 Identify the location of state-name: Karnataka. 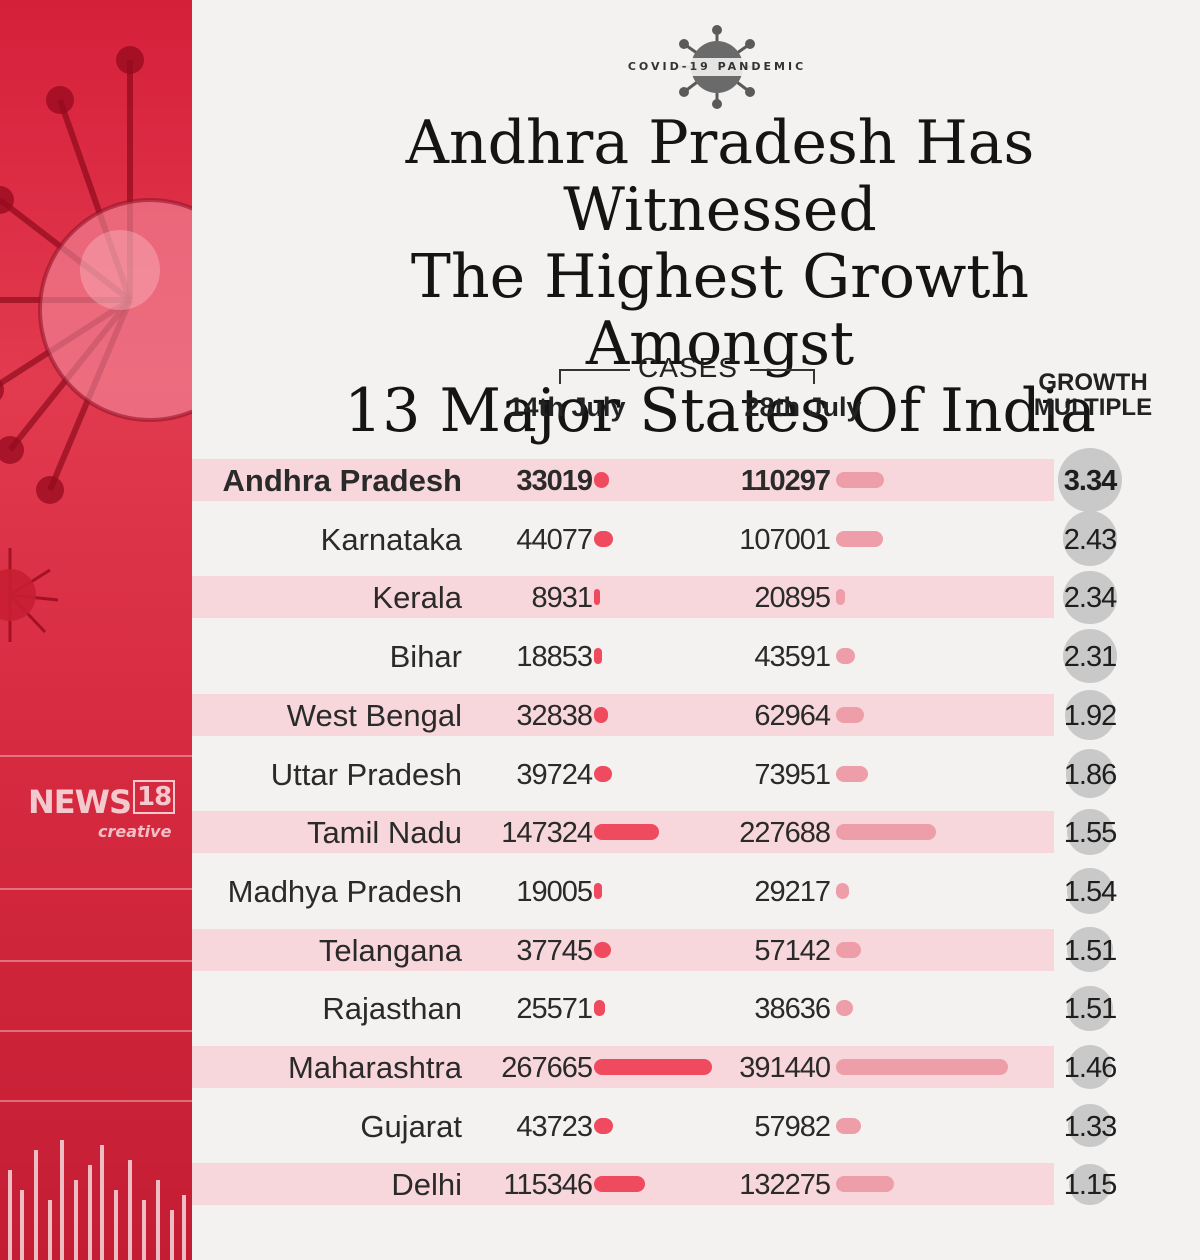
(391, 539).